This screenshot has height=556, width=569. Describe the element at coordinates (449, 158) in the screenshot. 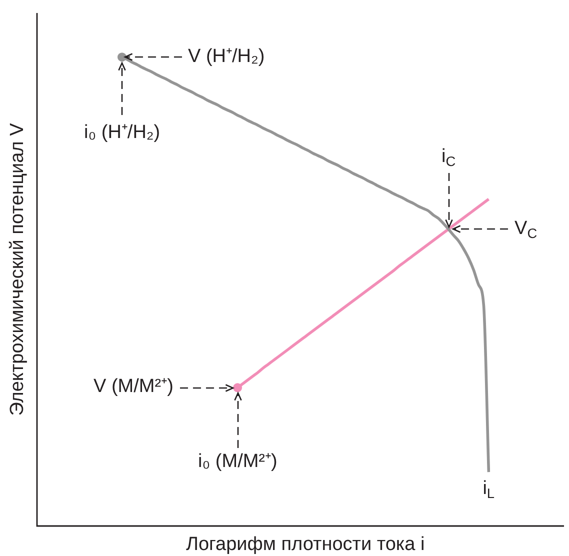

I see `annotation: i$_{C}$` at that location.